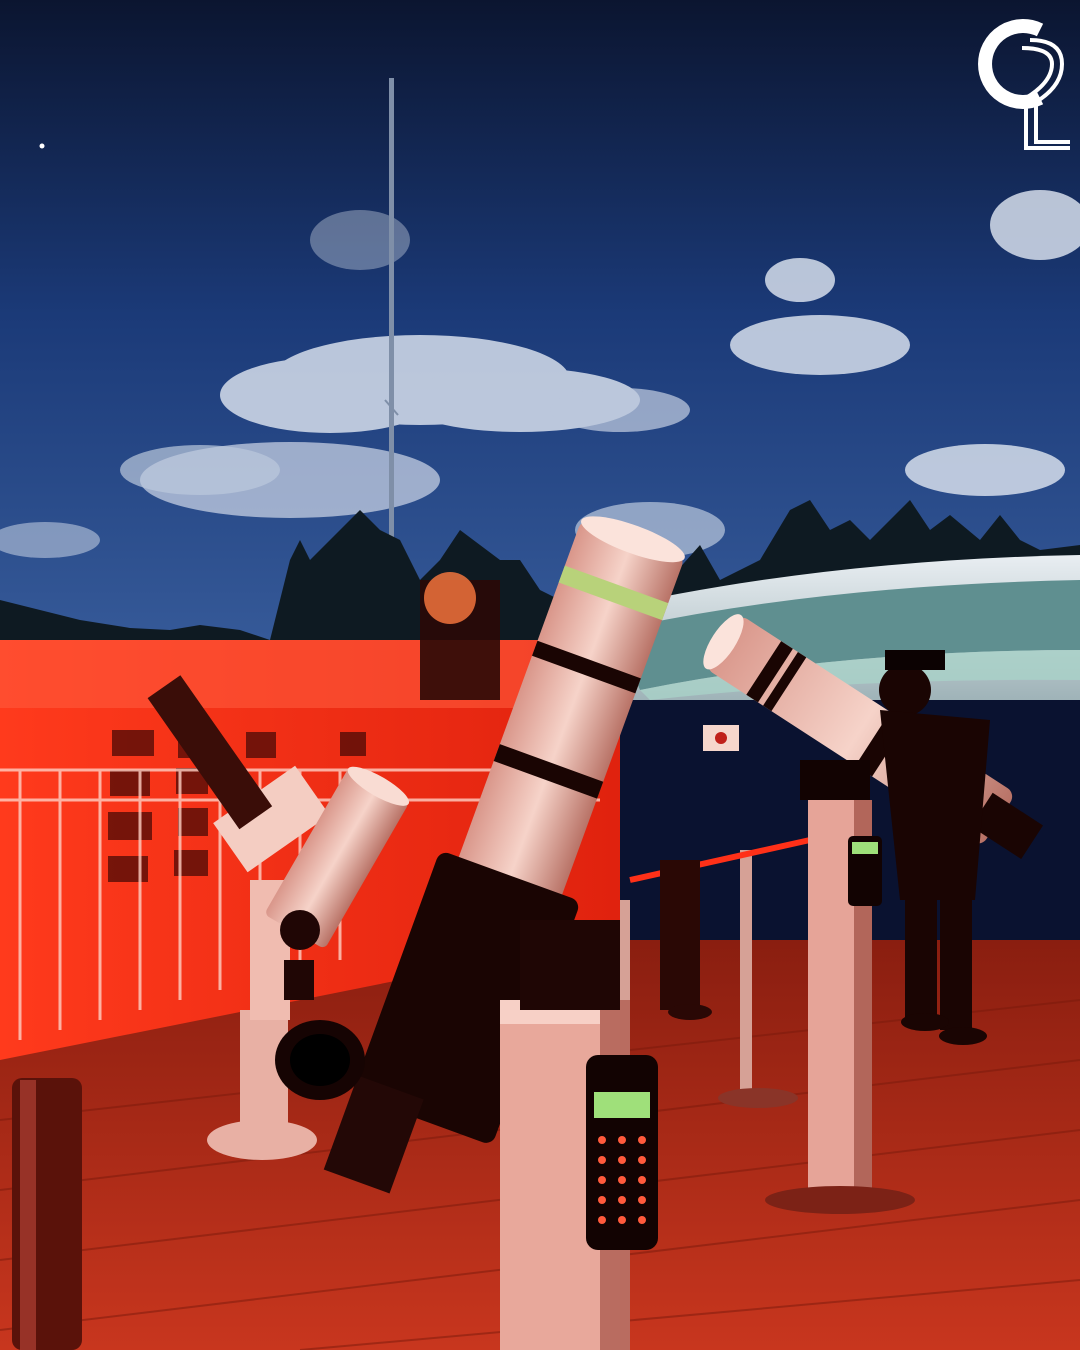 The image size is (1080, 1350). Describe the element at coordinates (278, 917) in the screenshot. I see `left-telescope` at that location.